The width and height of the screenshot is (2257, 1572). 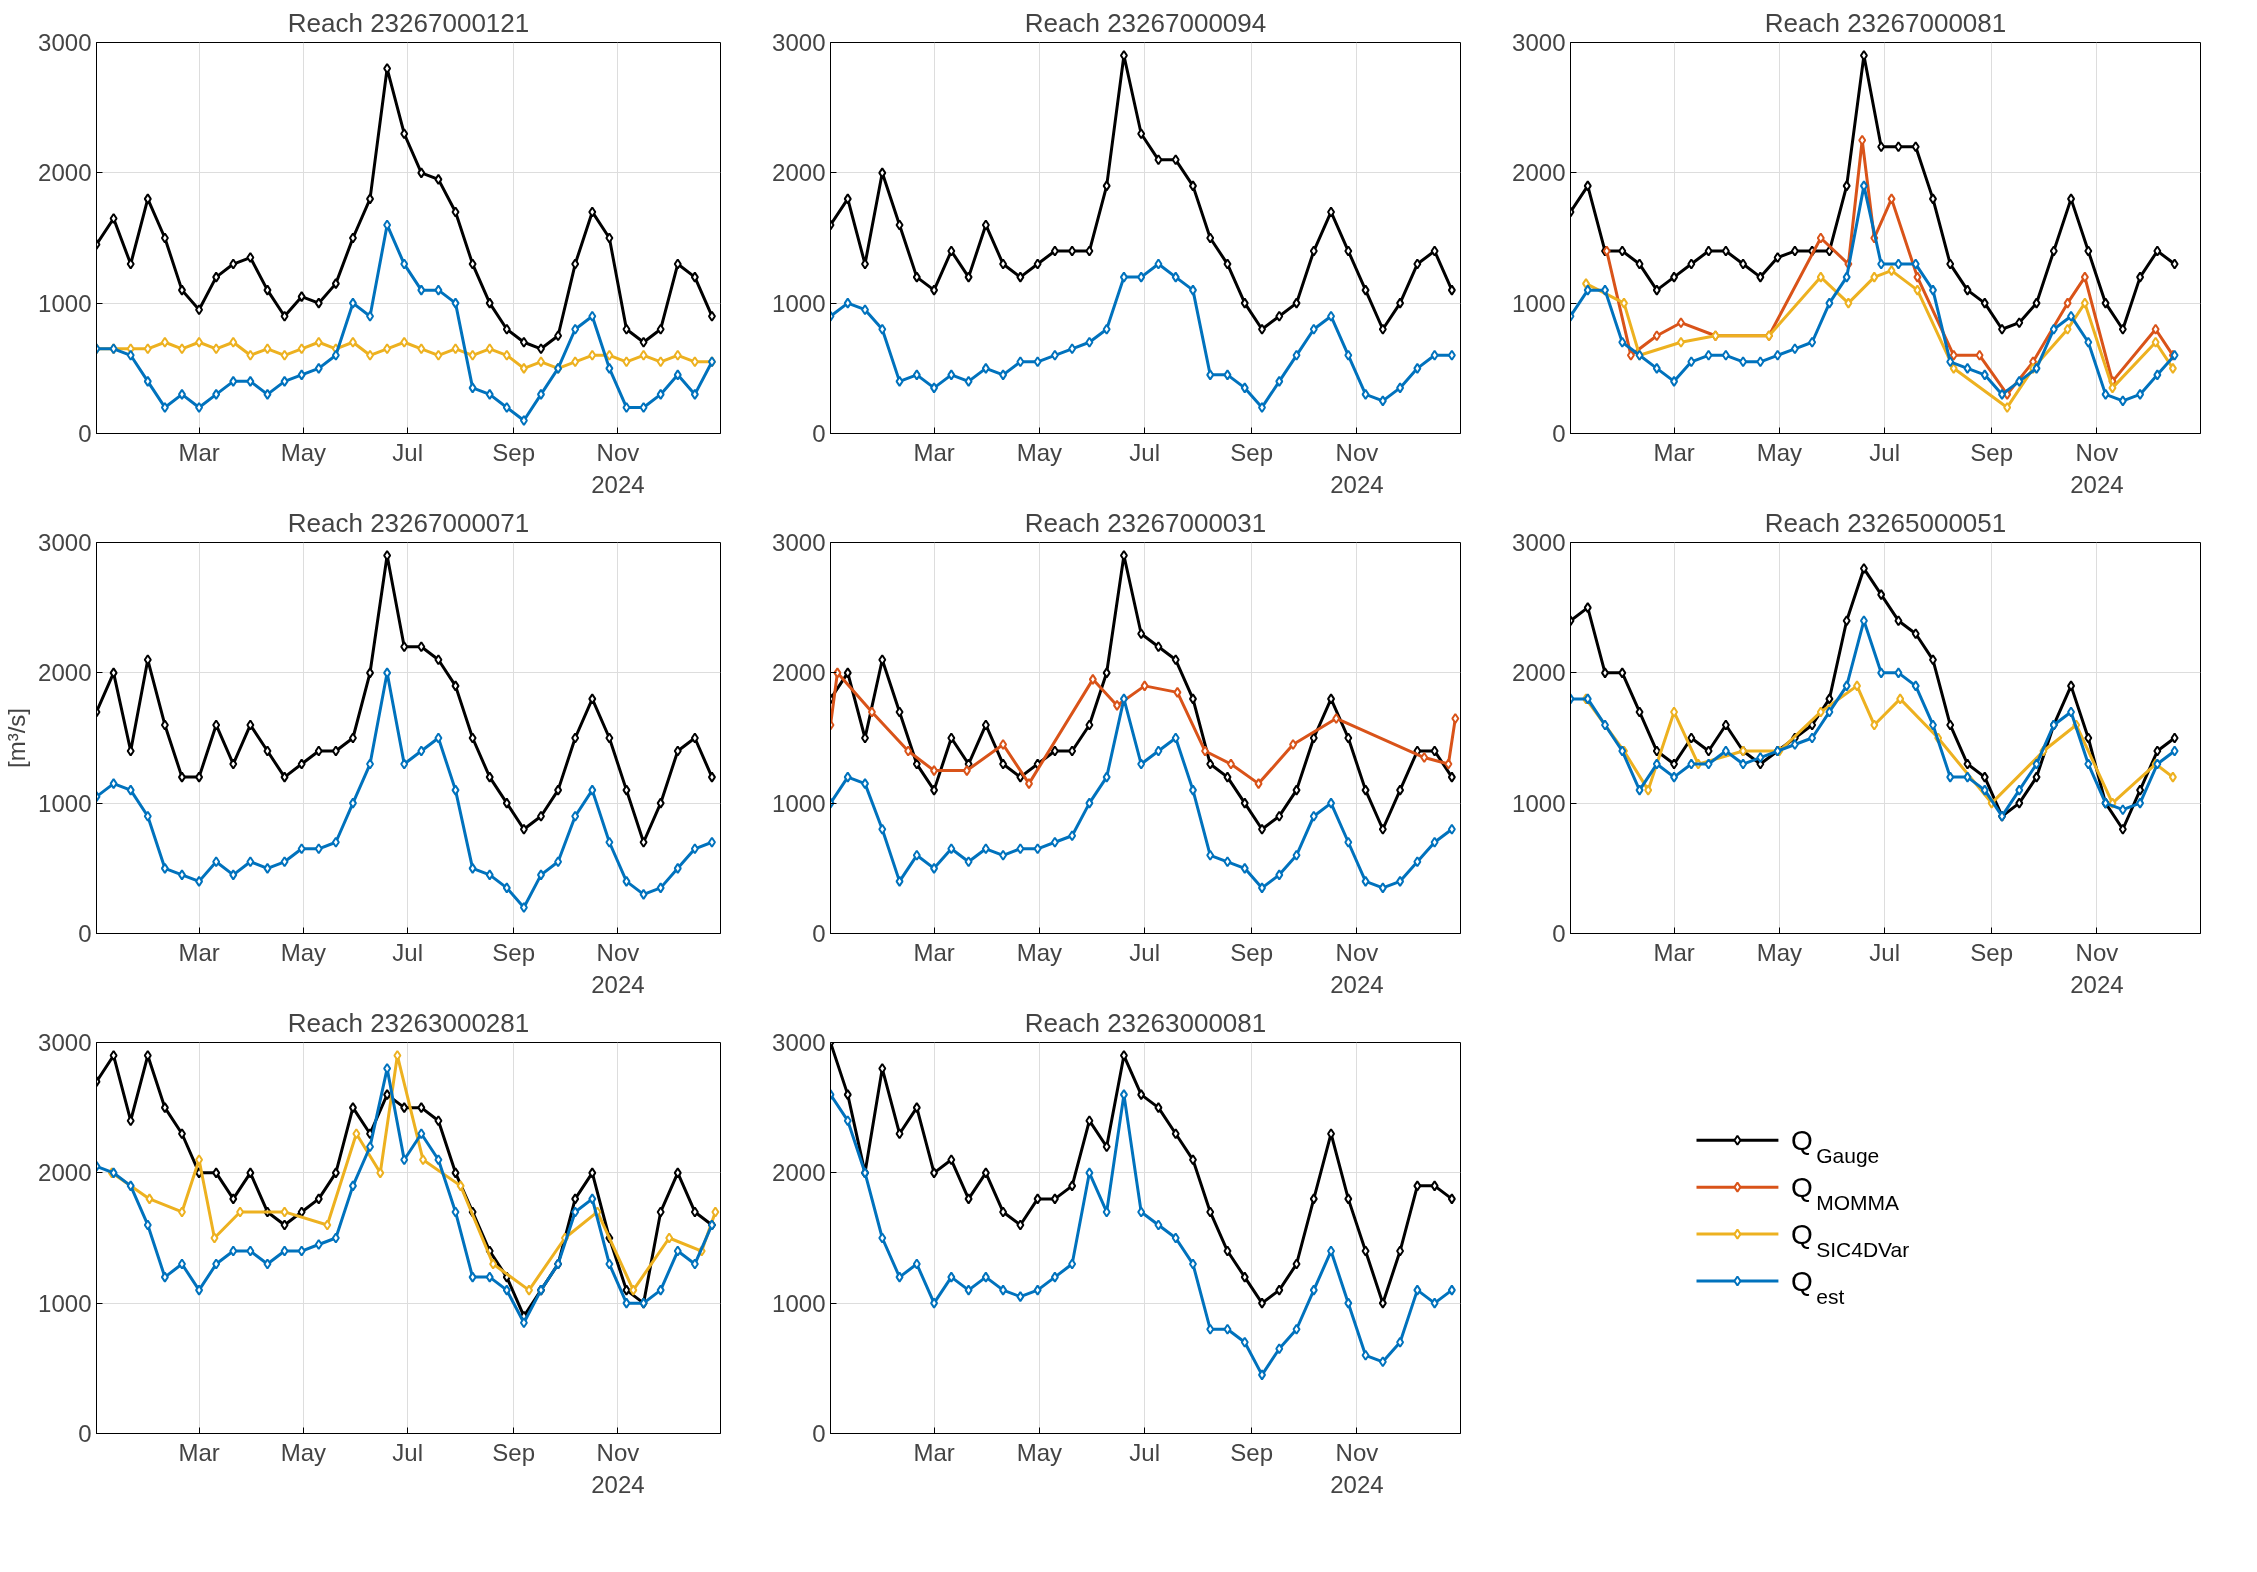 I want to click on y-axis-title: [m³/s], so click(x=17, y=737).